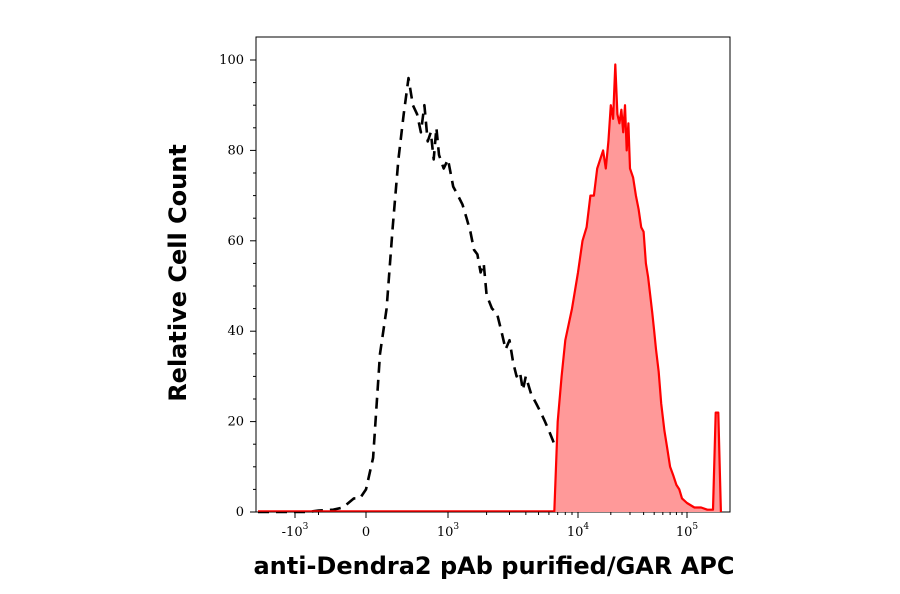 This screenshot has height=594, width=900. What do you see at coordinates (295, 531) in the screenshot?
I see `x-tick-label: -103` at bounding box center [295, 531].